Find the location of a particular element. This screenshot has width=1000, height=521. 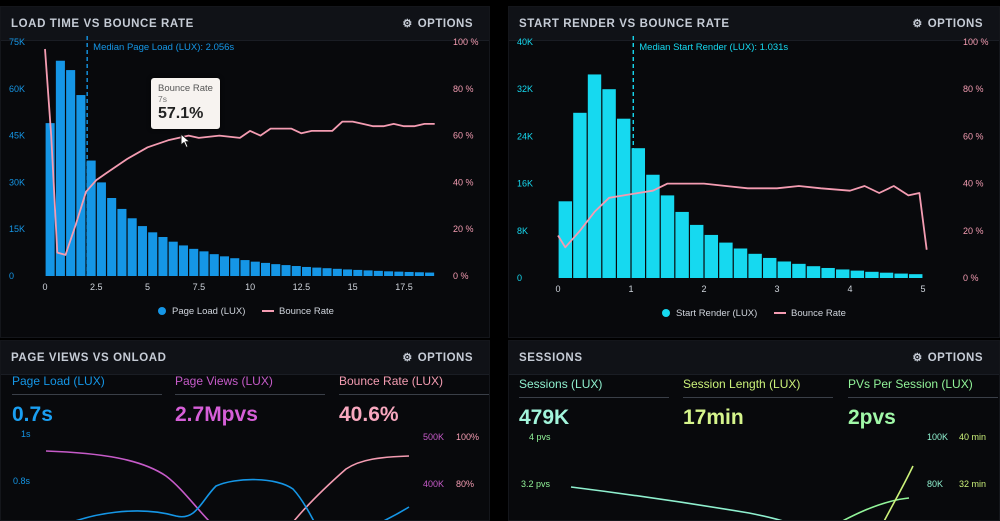

tooltip-value: 57.1% is located at coordinates (181, 113).